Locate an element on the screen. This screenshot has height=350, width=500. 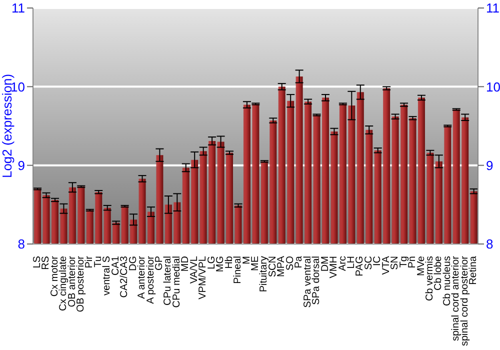
x-tick-label: spinal cord posterior is located at coordinates (464, 300).